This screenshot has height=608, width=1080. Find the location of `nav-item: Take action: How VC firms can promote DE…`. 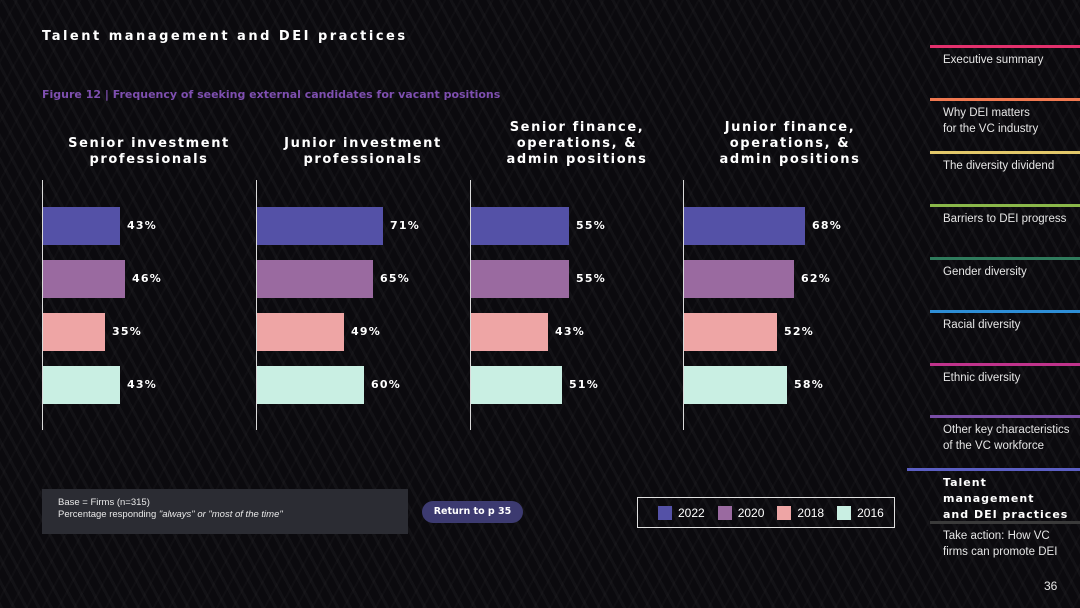

nav-item: Take action: How VC firms can promote DE… is located at coordinates (1005, 546).